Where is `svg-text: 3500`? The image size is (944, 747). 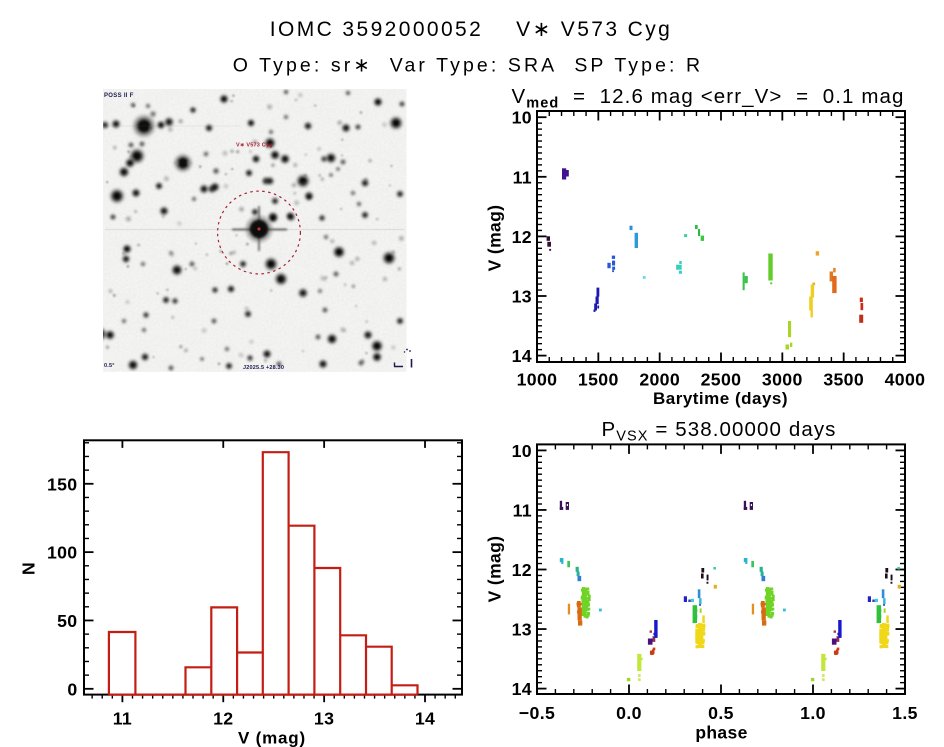
svg-text: 3500 is located at coordinates (843, 380).